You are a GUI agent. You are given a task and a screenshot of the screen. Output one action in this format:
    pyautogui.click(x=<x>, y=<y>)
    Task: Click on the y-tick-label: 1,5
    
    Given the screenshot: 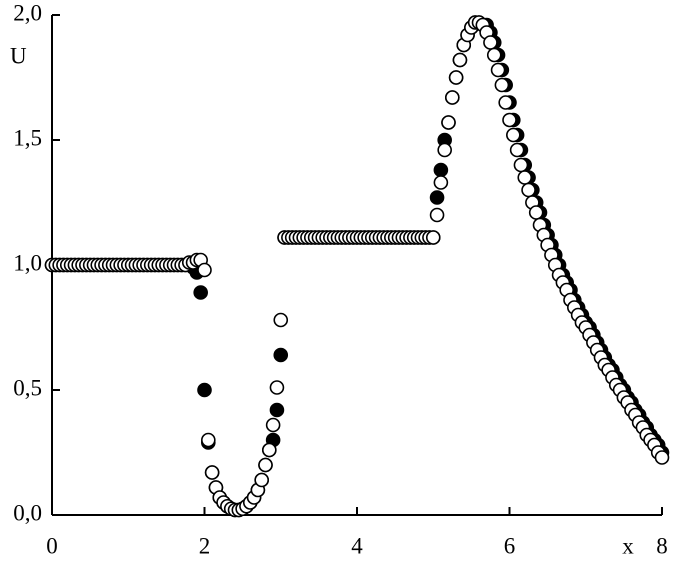 What is the action you would take?
    pyautogui.click(x=27, y=137)
    